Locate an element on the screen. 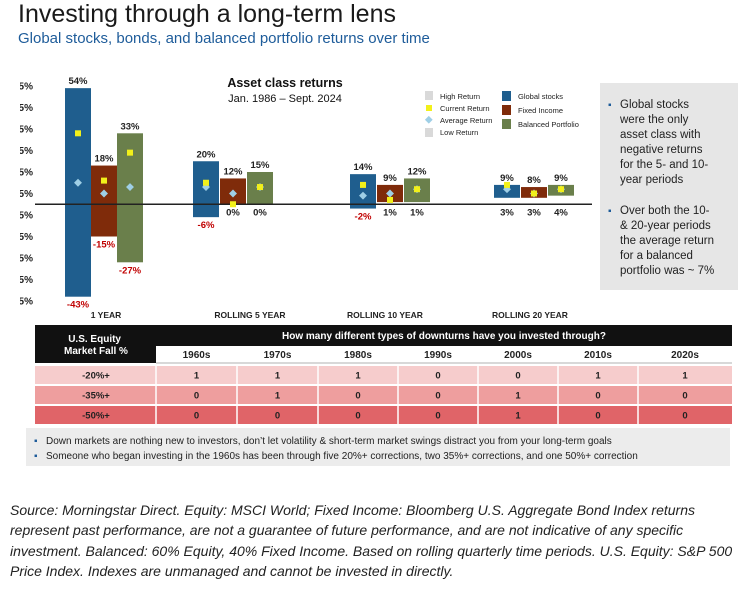 The image size is (743, 602). chart-subtitle: Jan. 1986 – Sept. 2024 is located at coordinates (285, 99).